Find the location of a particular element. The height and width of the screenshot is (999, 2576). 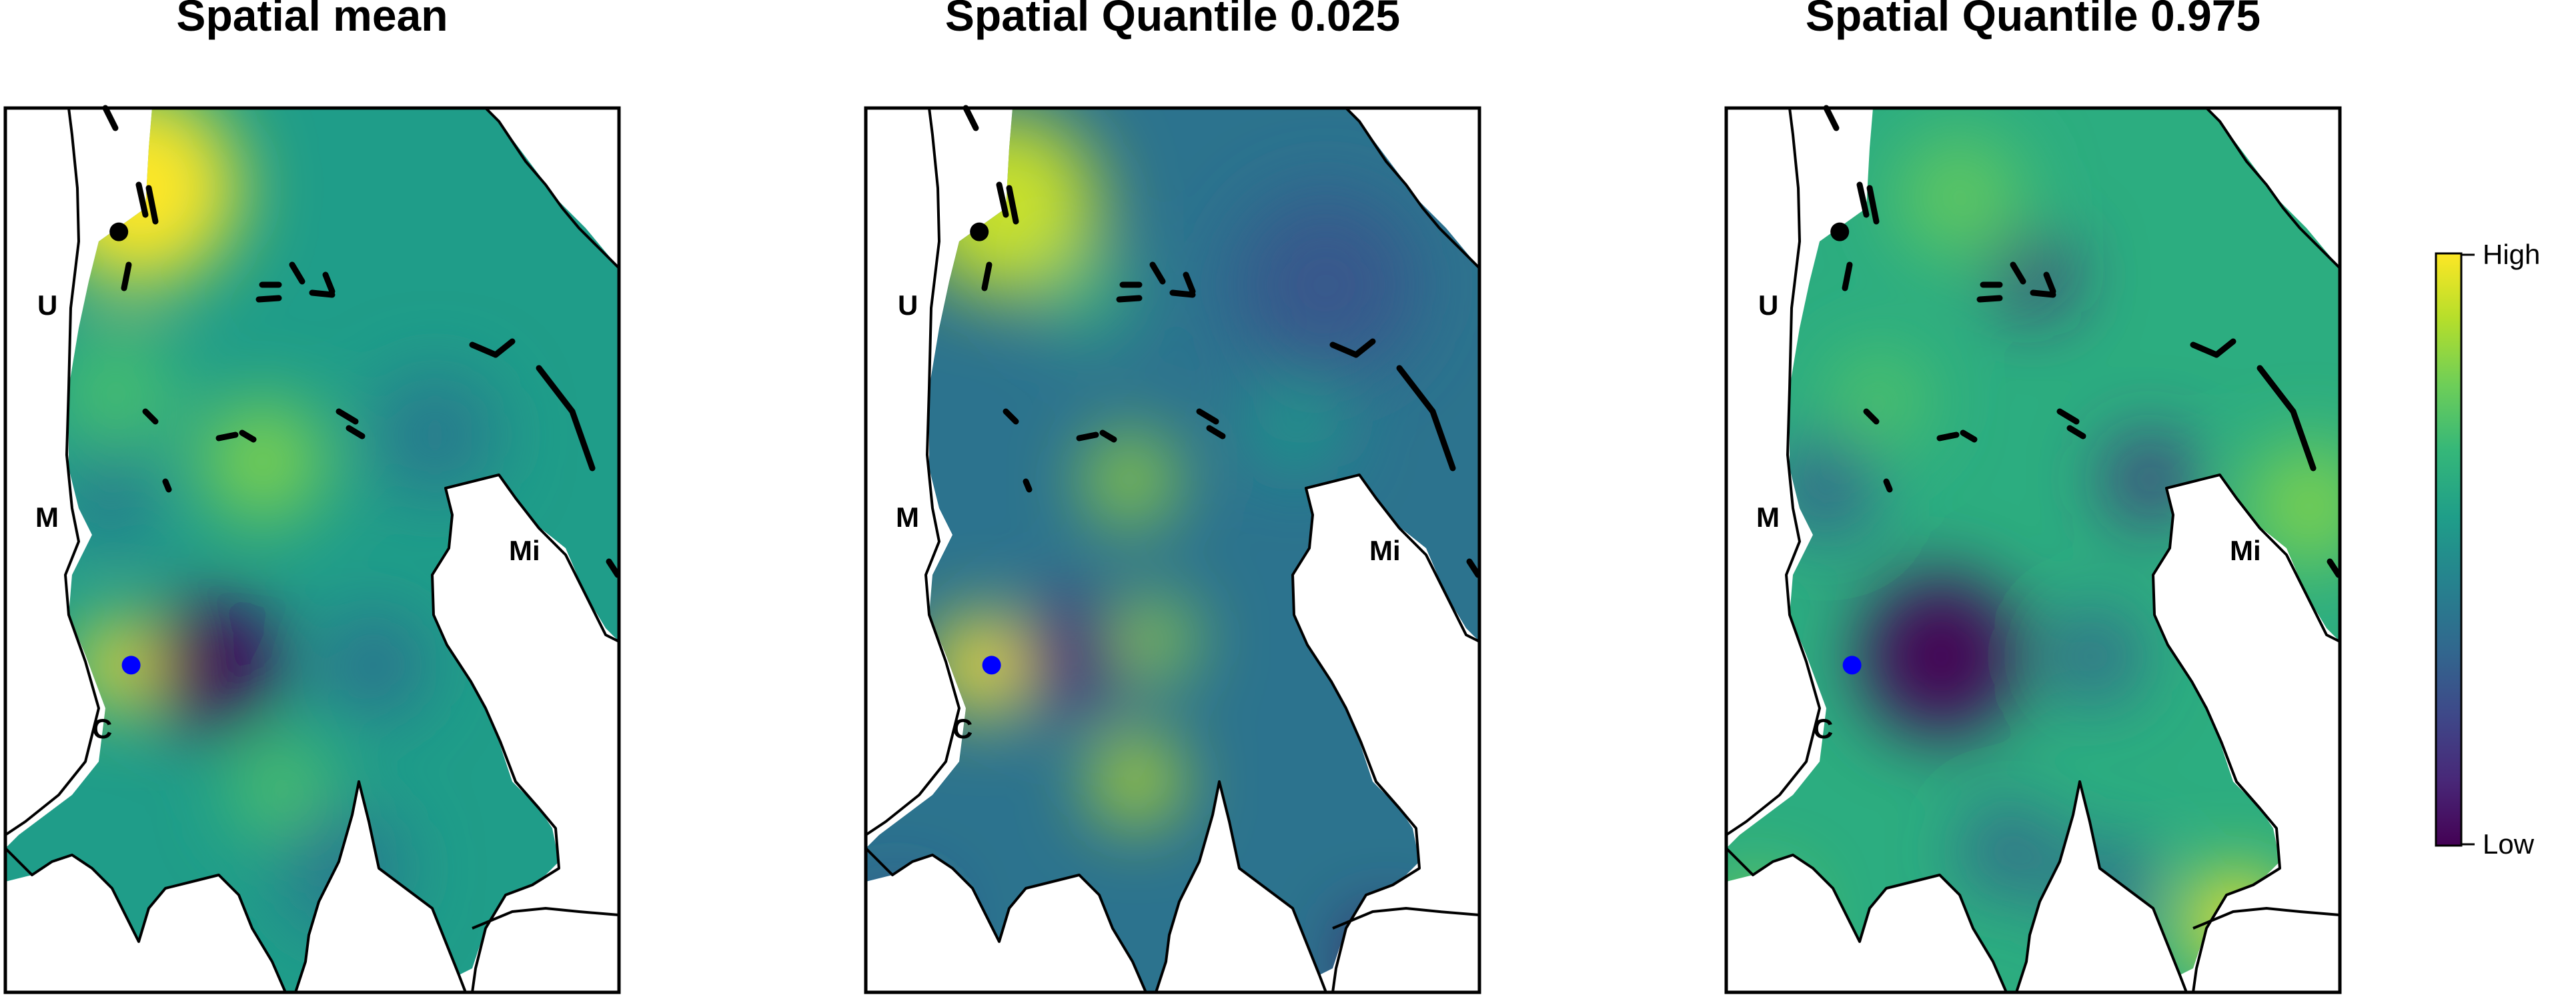

color-legend: High Low is located at coordinates (2488, 549).